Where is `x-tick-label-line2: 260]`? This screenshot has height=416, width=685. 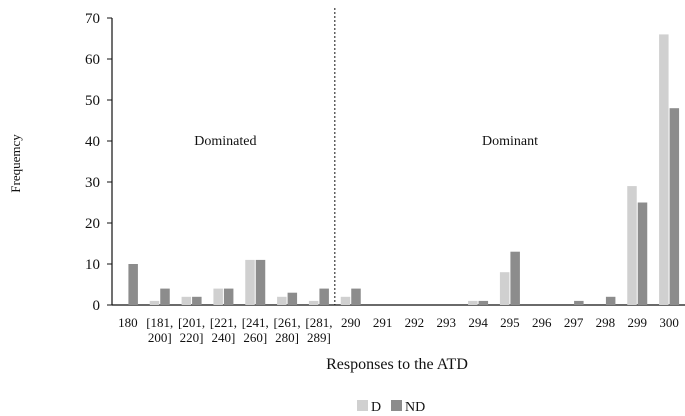 x-tick-label-line2: 260] is located at coordinates (255, 337).